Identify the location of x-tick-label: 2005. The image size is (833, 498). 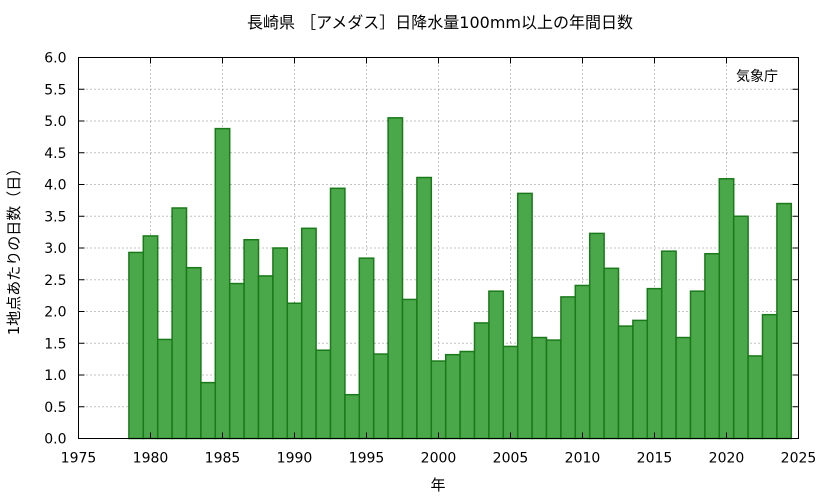
(511, 459).